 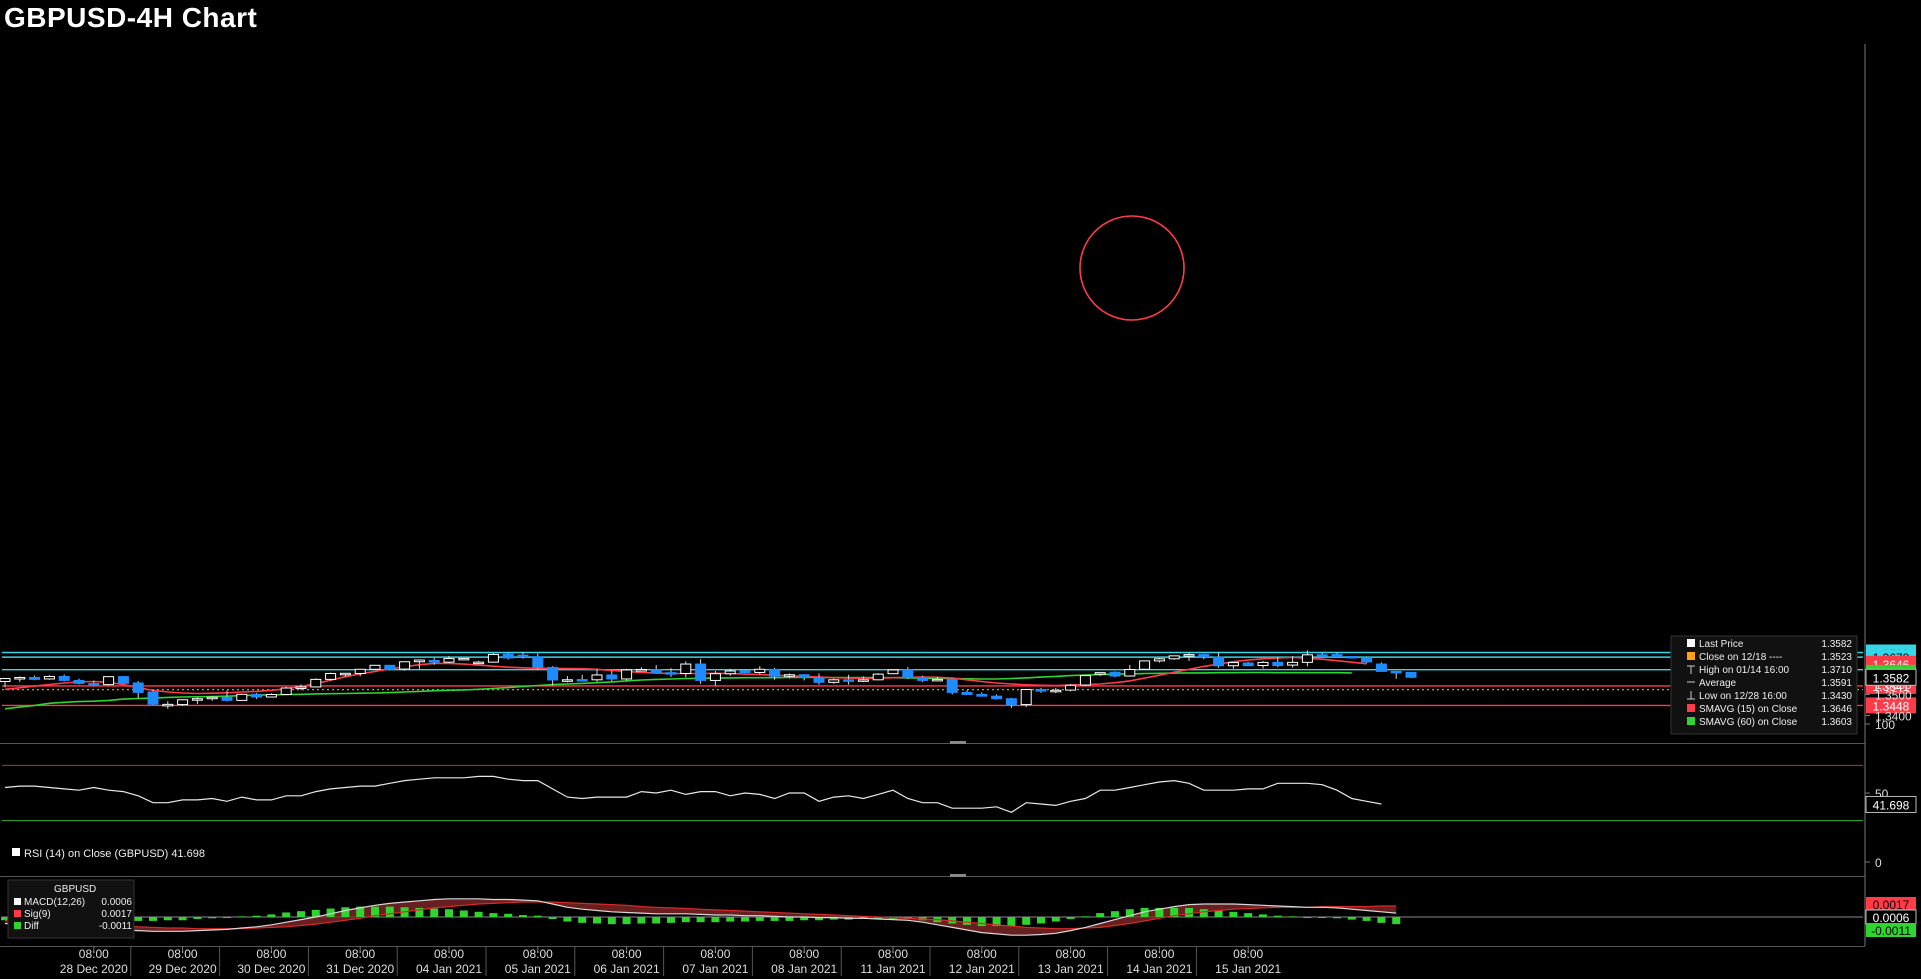 What do you see at coordinates (982, 969) in the screenshot?
I see `x-tick-date: 12 Jan 2021` at bounding box center [982, 969].